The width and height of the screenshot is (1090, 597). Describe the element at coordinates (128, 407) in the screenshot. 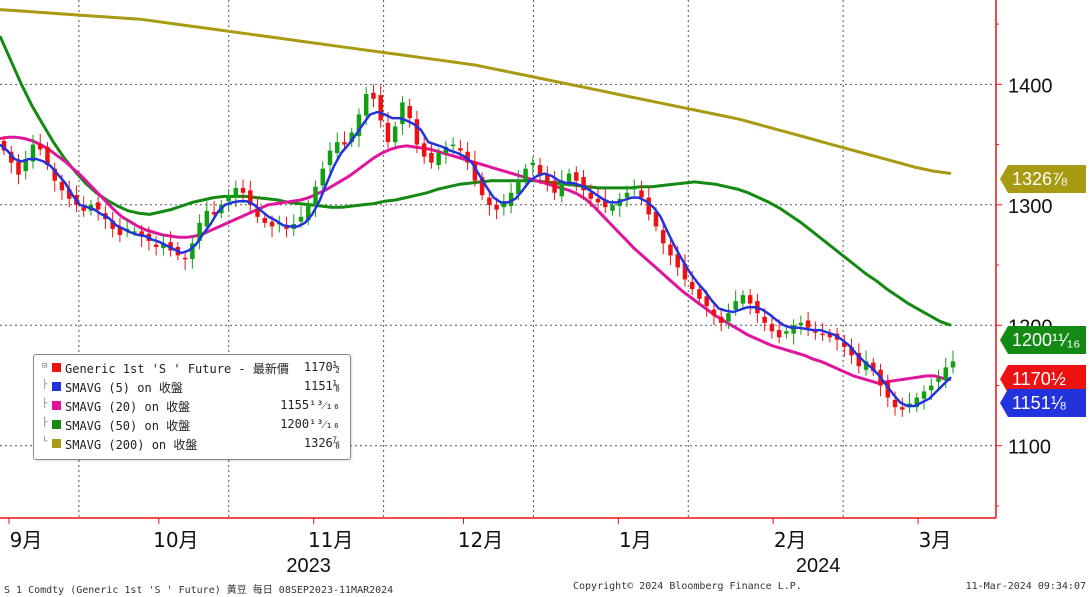

I see `legend-label: SMAVG (20) on 收盤` at that location.